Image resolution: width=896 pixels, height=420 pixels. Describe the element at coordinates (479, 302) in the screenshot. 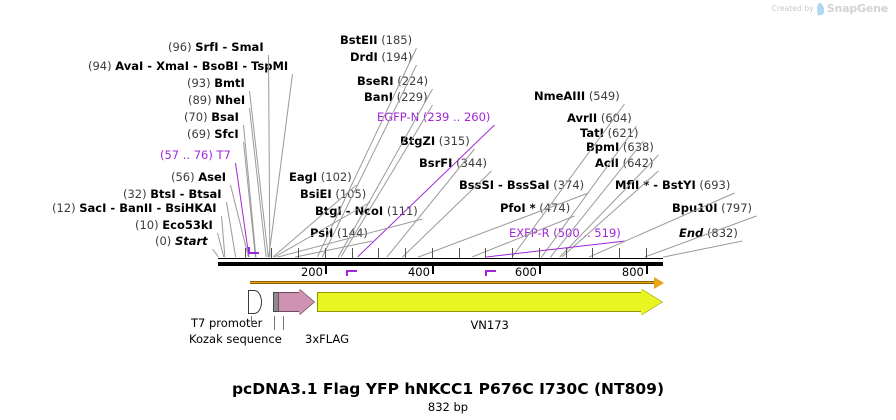

I see `vn173-arrow-body` at that location.